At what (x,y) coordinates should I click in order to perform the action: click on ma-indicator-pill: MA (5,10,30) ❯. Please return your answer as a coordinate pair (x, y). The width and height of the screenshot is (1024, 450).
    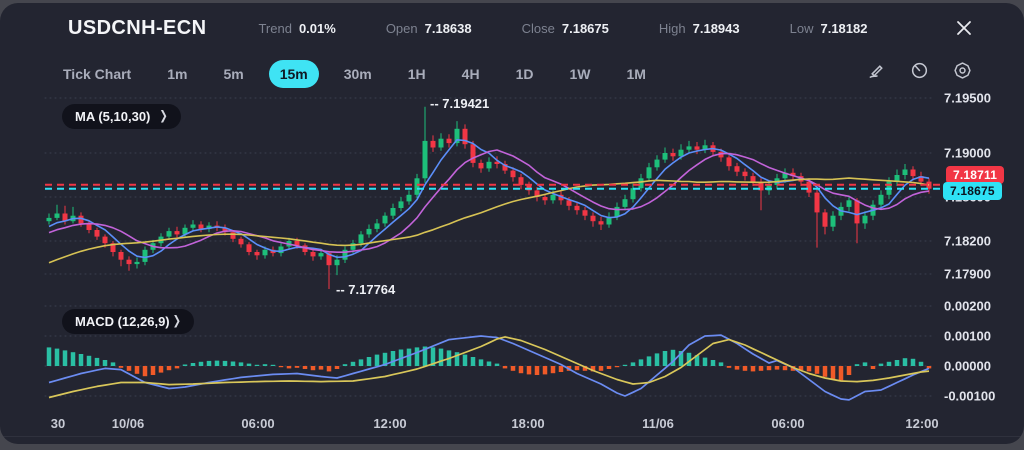
    Looking at the image, I should click on (121, 116).